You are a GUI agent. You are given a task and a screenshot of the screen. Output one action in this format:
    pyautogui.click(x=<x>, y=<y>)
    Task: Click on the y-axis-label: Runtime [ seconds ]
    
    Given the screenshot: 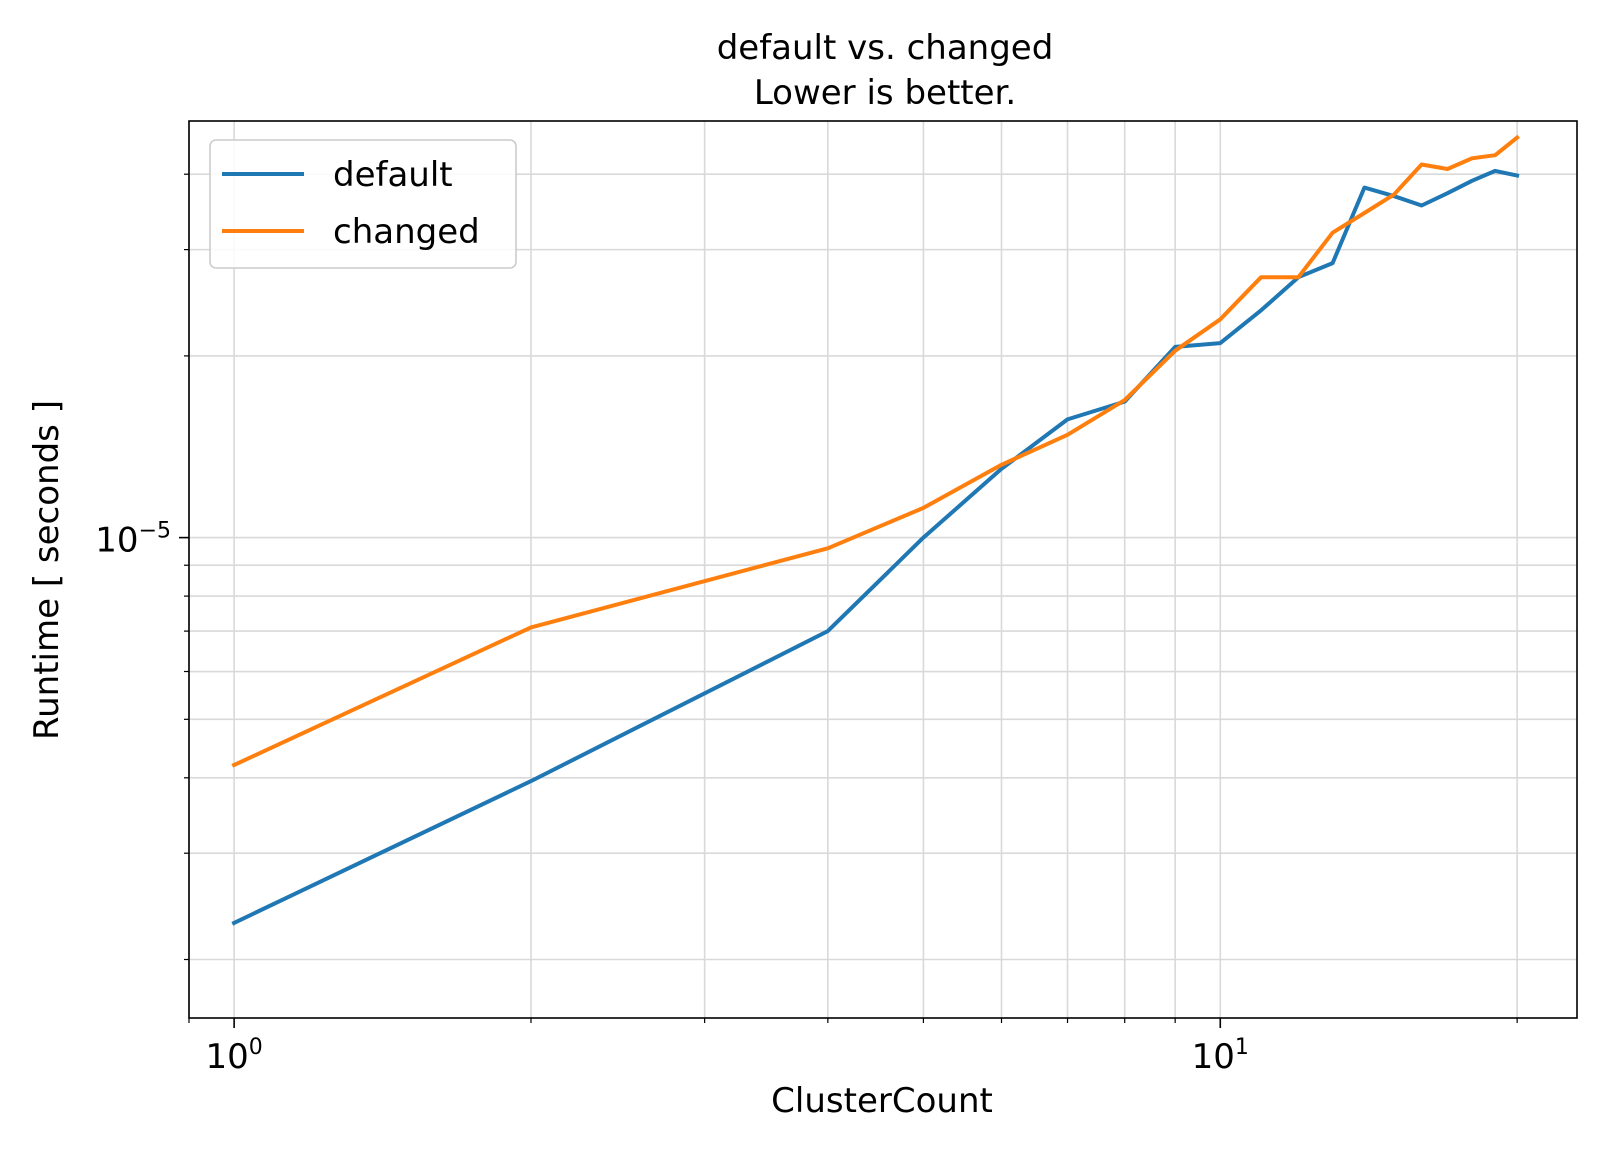 What is the action you would take?
    pyautogui.click(x=47, y=570)
    